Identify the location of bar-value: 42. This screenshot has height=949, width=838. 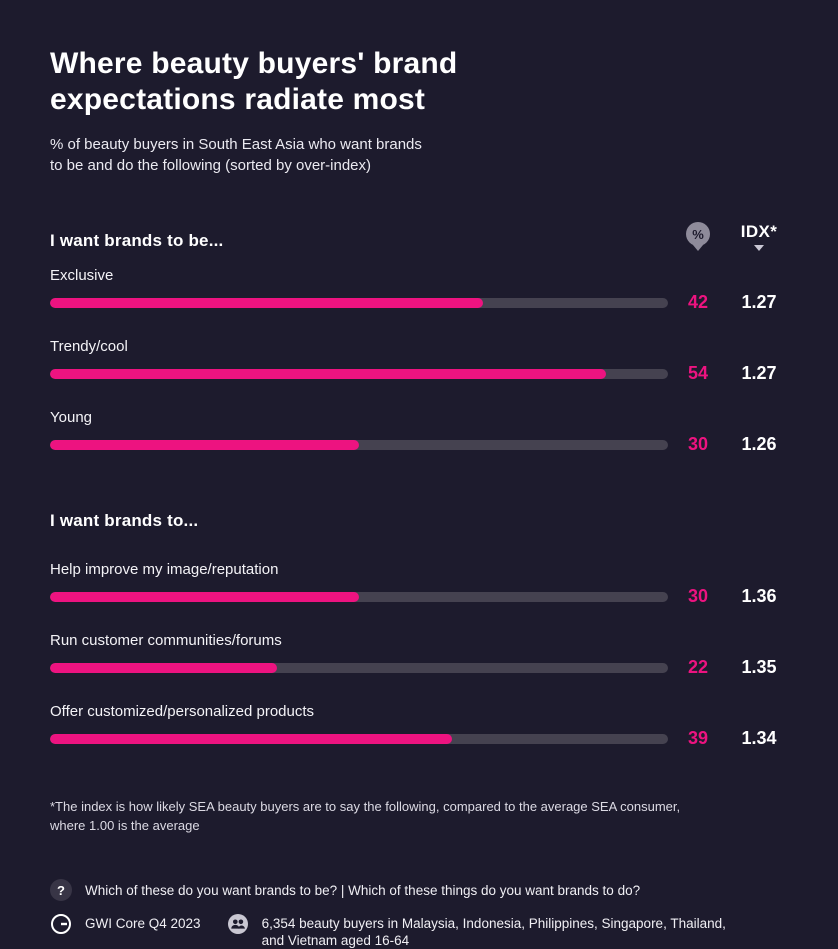
(698, 302).